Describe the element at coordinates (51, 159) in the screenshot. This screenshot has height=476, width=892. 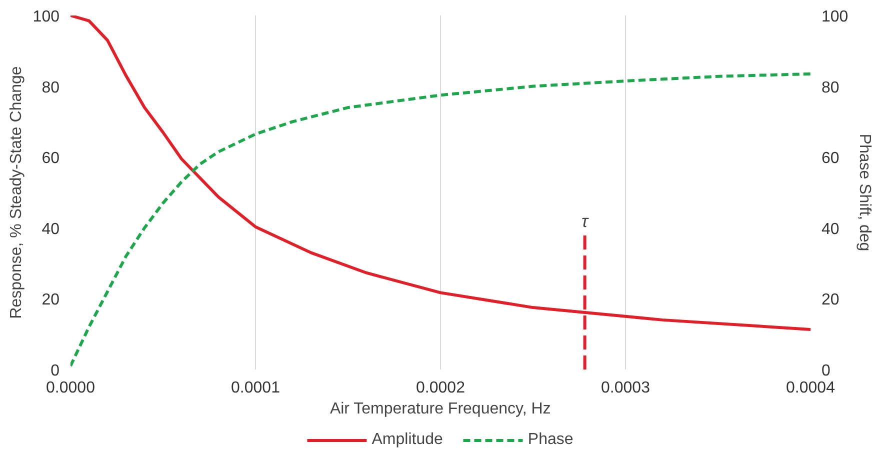
I see `y-tick-label: 60` at that location.